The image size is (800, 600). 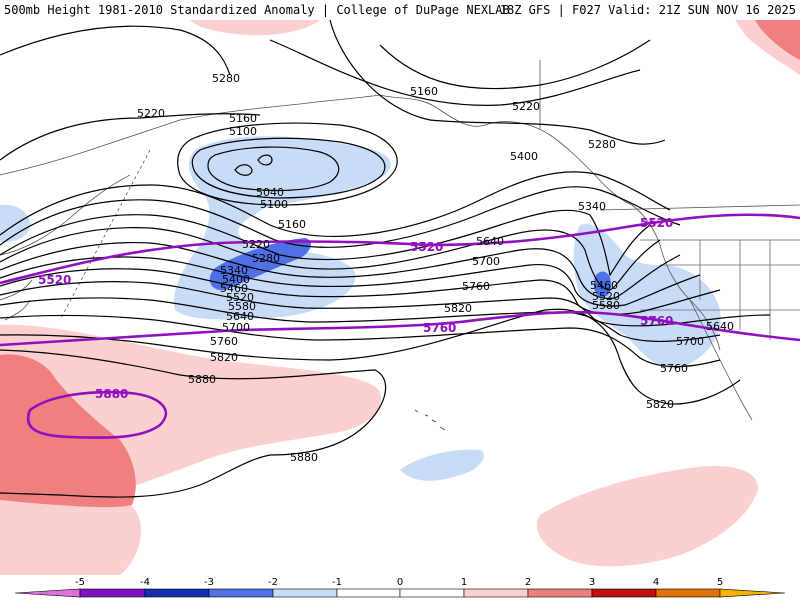 I want to click on alaska-coastline, so click(x=506, y=150).